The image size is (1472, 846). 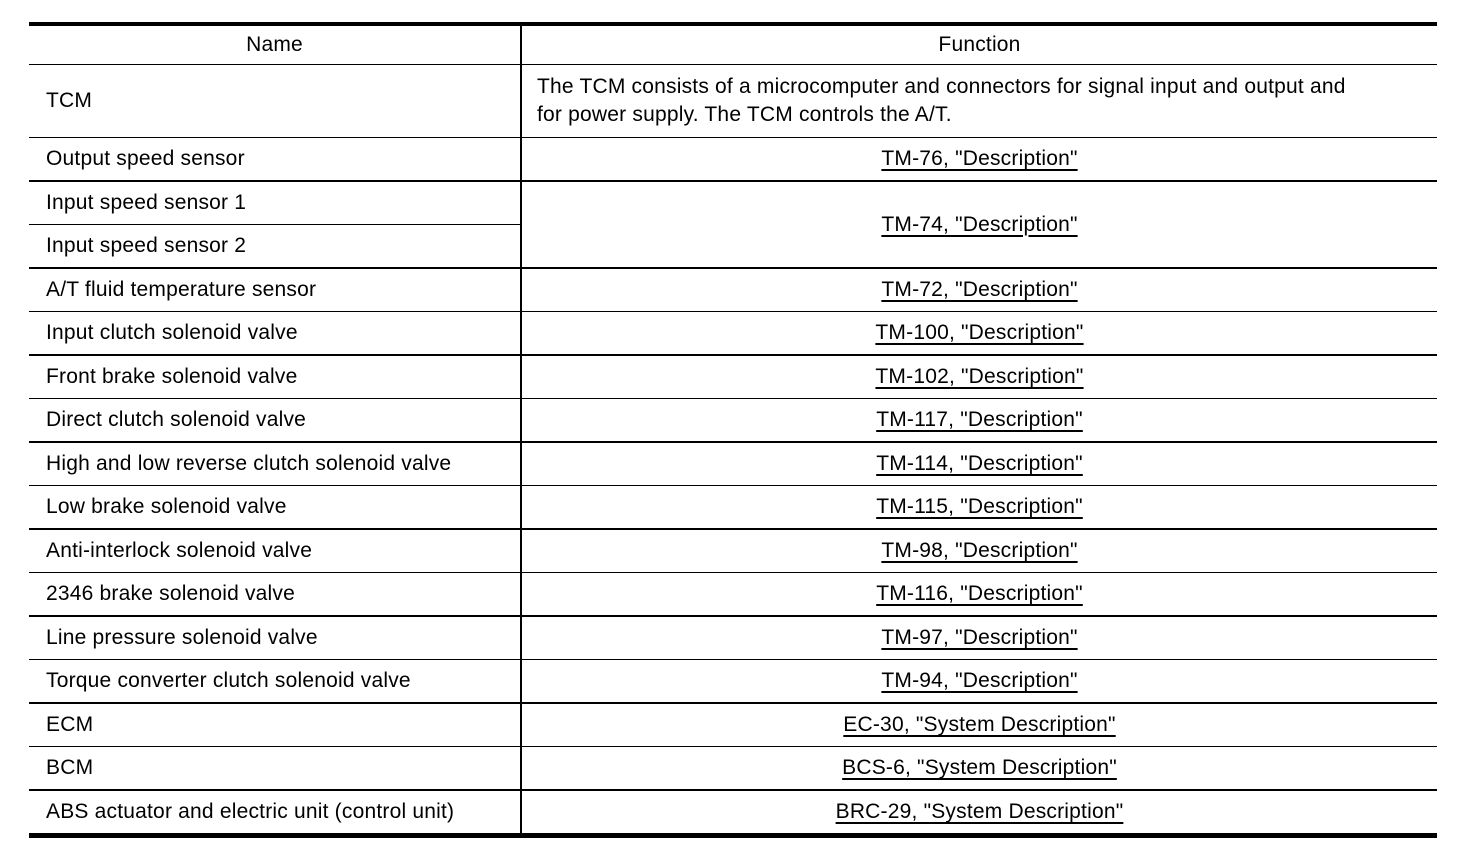 What do you see at coordinates (275, 681) in the screenshot?
I see `component-name: Torque converter clutch solenoid valve` at bounding box center [275, 681].